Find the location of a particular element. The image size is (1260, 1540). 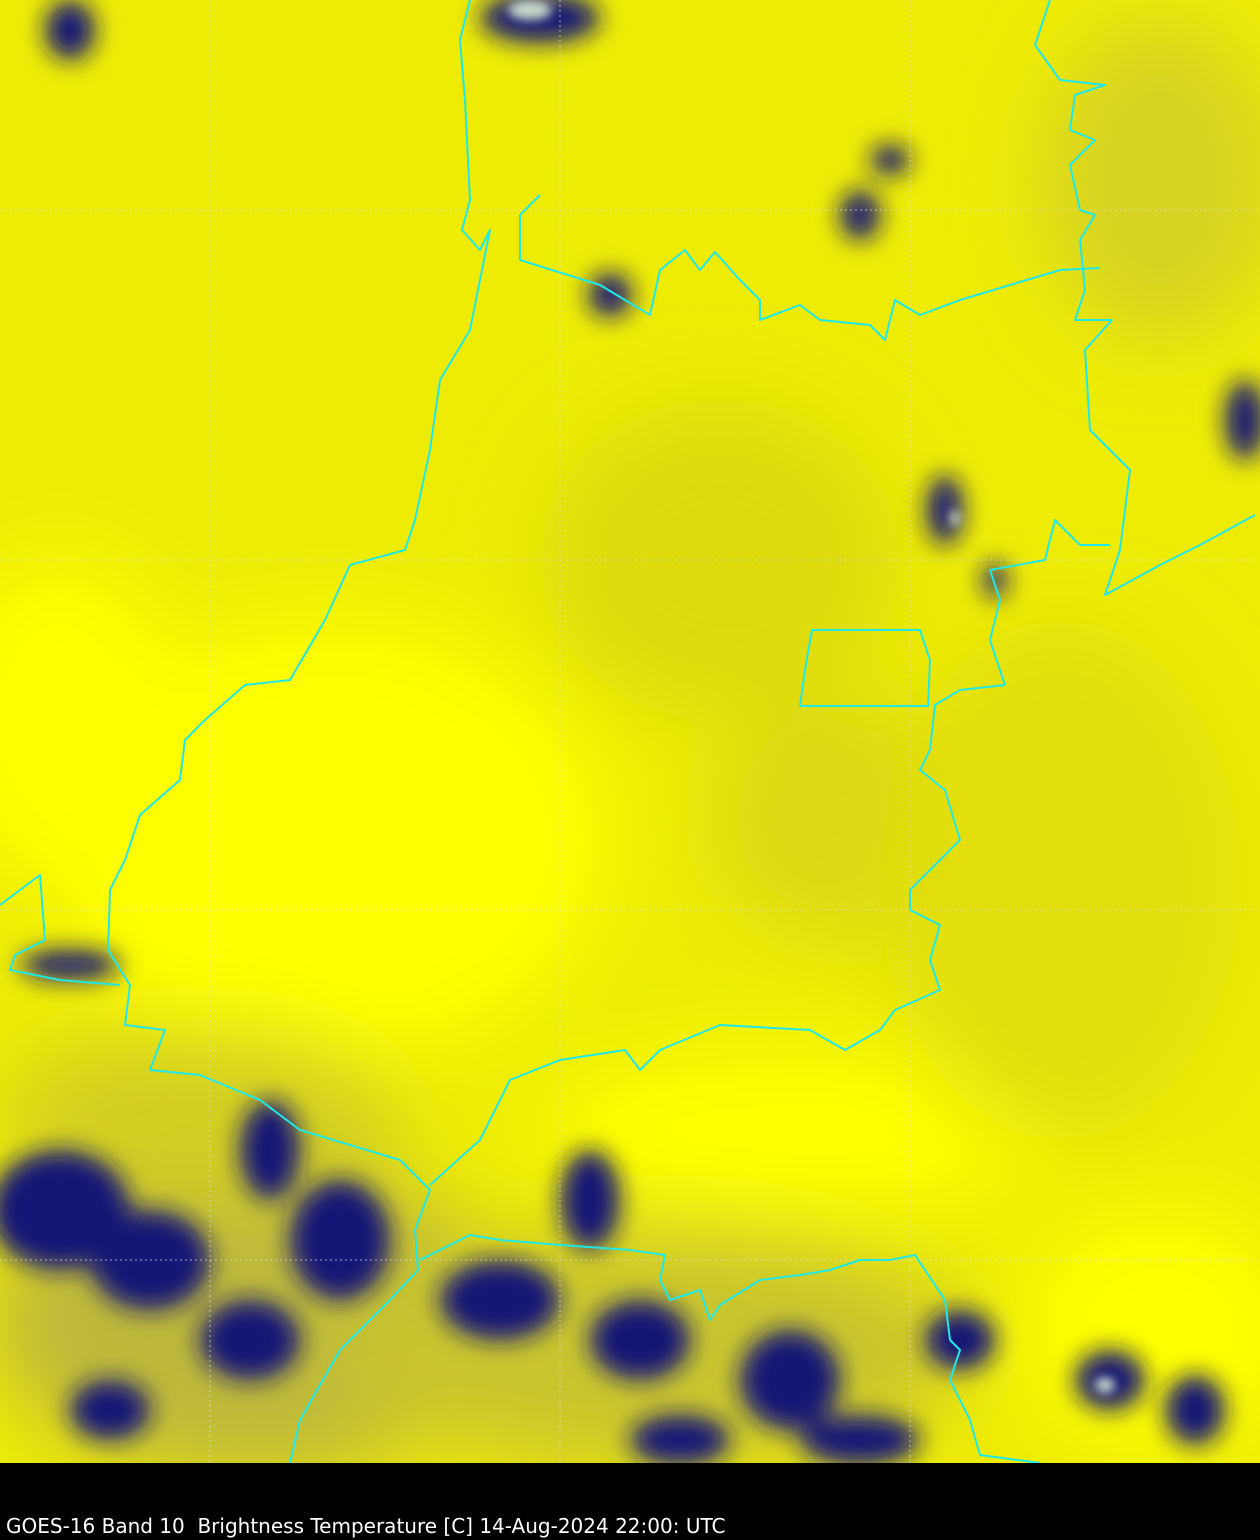

border-east is located at coordinates (1145, 298).